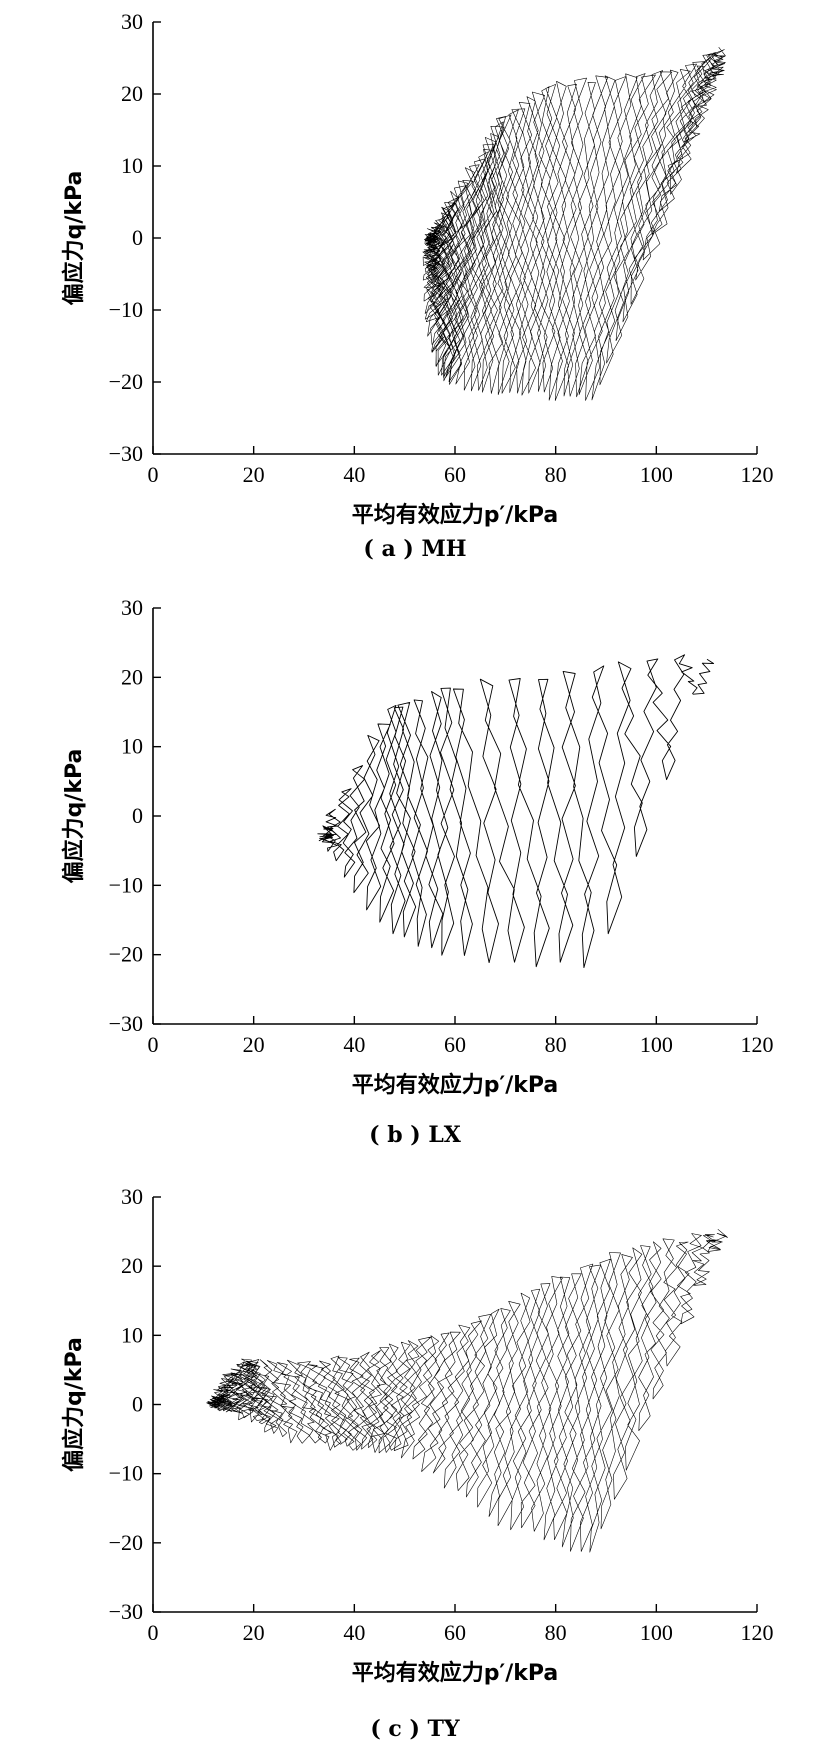 This screenshot has height=1764, width=839. I want to click on panel-caption: ( c ) TY, so click(415, 1729).